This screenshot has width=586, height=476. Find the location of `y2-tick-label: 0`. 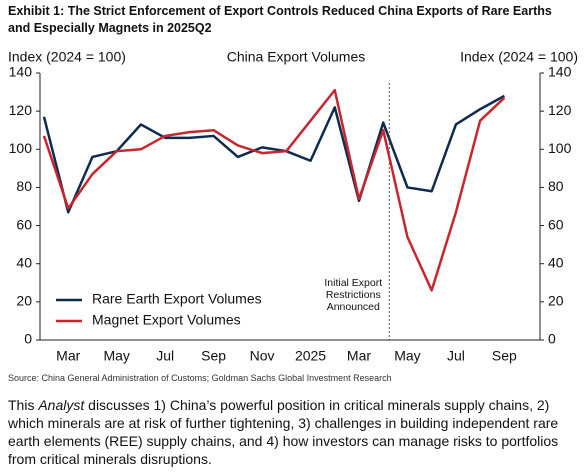

y2-tick-label: 0 is located at coordinates (552, 339).